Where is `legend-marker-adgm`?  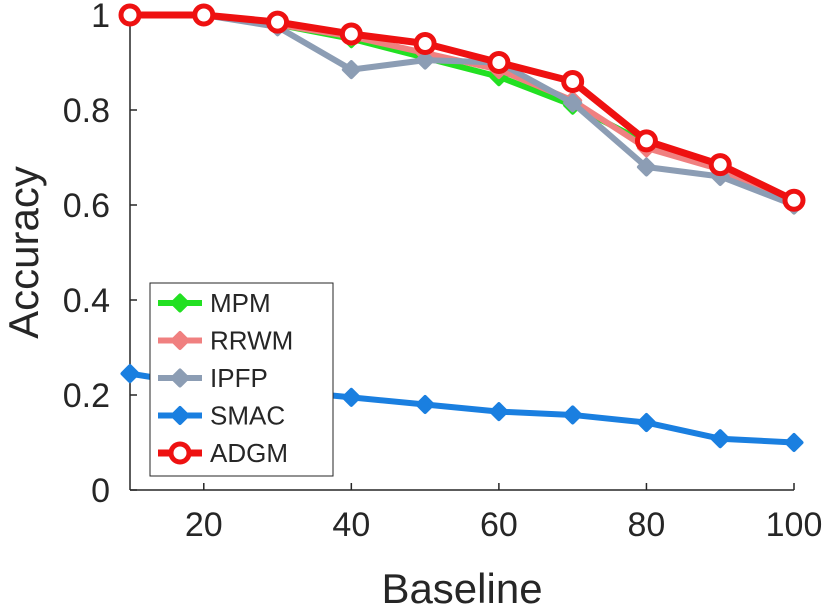
legend-marker-adgm is located at coordinates (180, 453).